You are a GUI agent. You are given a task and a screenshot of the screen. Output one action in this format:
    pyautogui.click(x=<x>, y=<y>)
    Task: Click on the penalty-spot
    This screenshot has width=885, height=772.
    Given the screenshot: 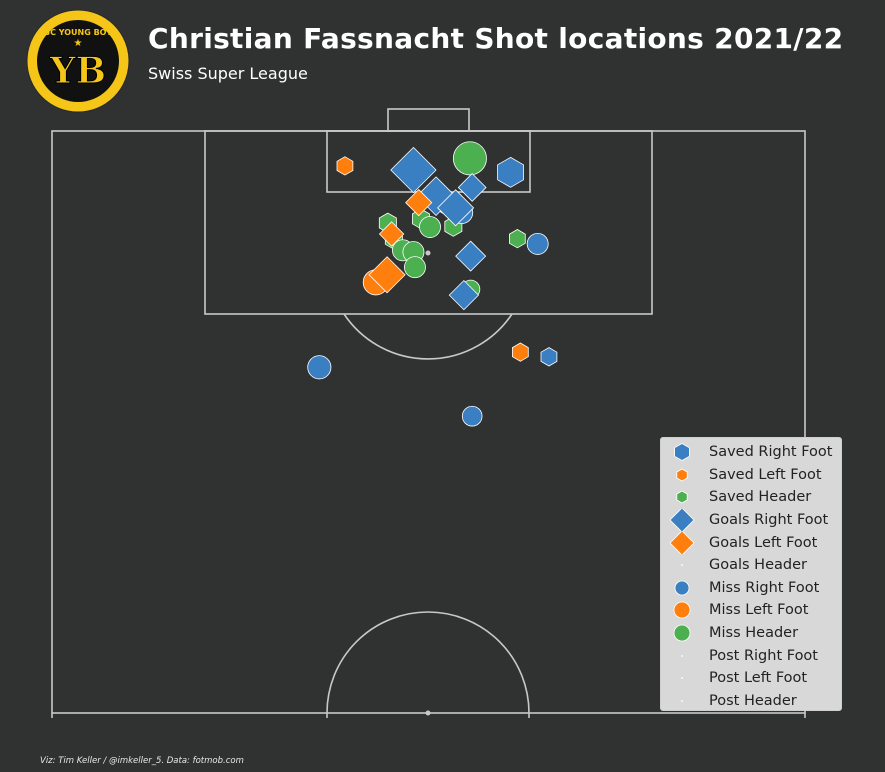 What is the action you would take?
    pyautogui.click(x=428, y=253)
    